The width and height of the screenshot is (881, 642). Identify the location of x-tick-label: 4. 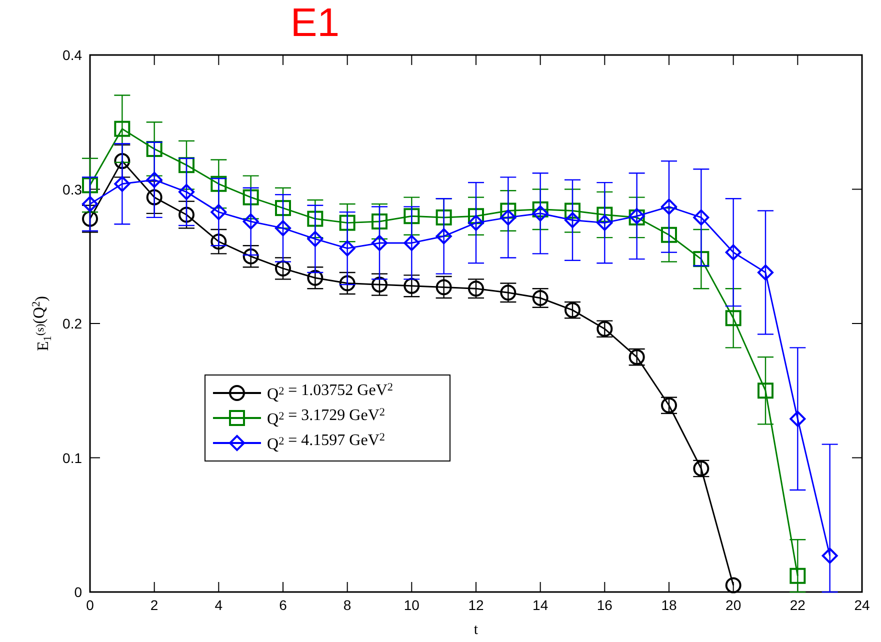
(218, 605).